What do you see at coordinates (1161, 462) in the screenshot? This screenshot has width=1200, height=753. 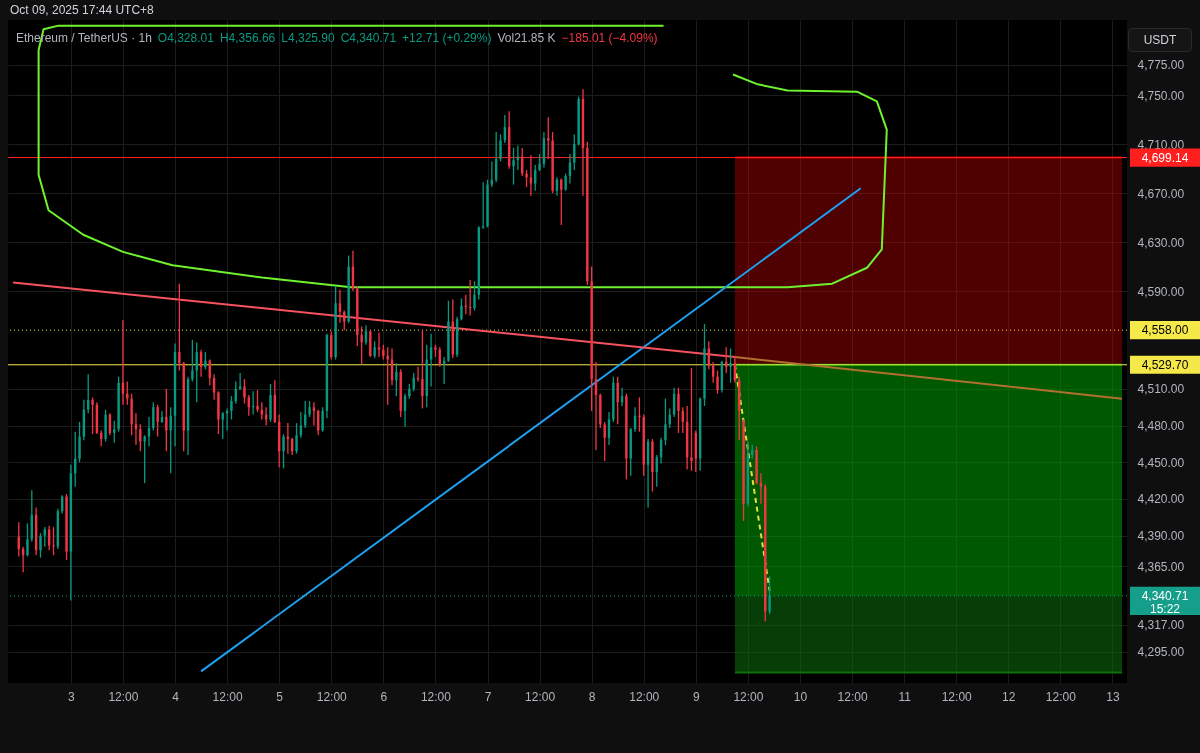 I see `y-tick-label: 4,450.00` at bounding box center [1161, 462].